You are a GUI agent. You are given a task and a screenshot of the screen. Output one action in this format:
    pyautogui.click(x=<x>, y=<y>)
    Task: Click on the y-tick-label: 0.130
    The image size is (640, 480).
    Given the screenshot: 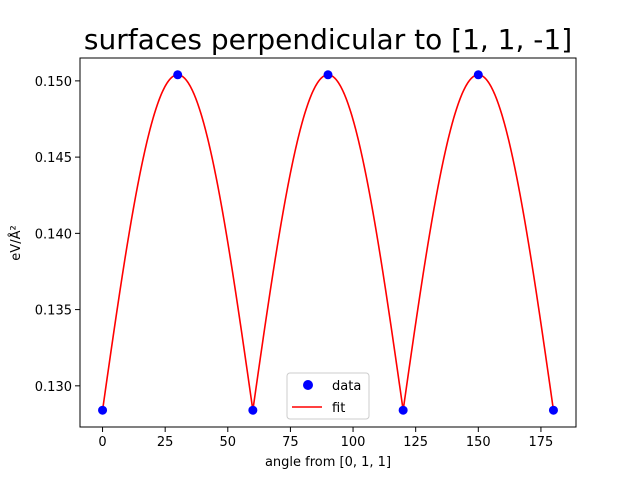 What is the action you would take?
    pyautogui.click(x=53, y=387)
    